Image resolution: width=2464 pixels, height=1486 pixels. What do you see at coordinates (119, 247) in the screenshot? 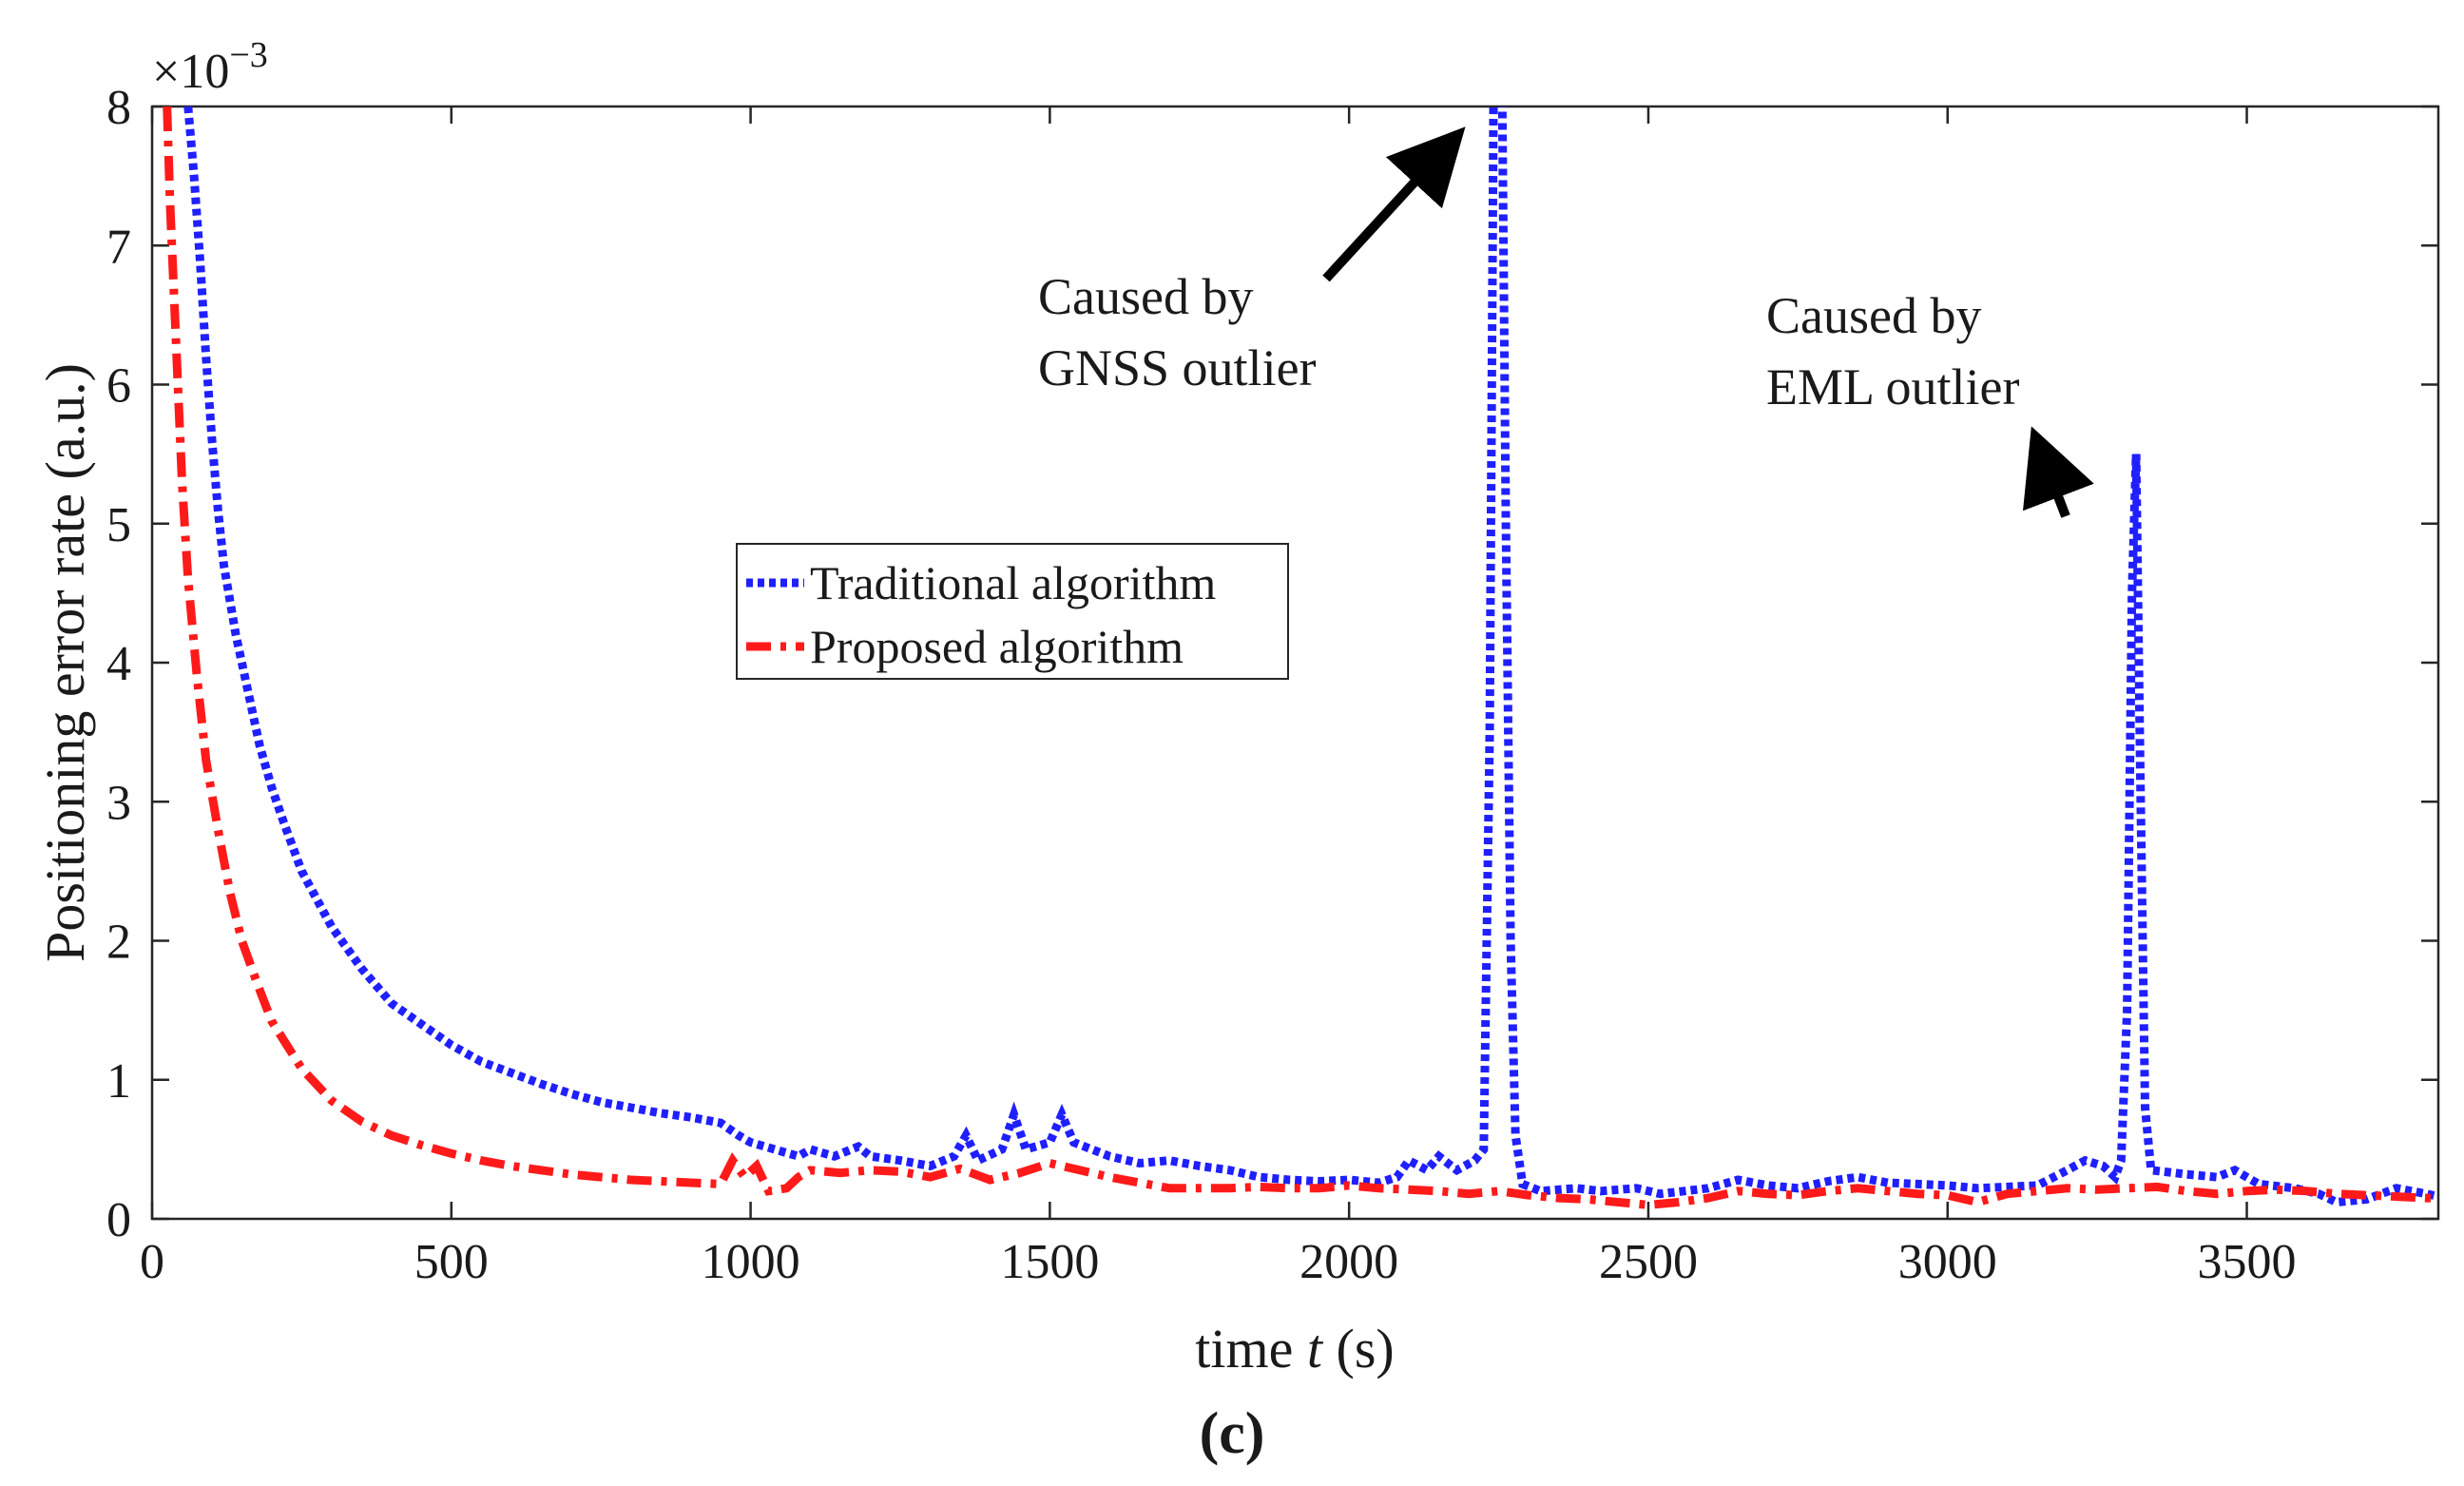
I see `y-tick-label: 7` at bounding box center [119, 247].